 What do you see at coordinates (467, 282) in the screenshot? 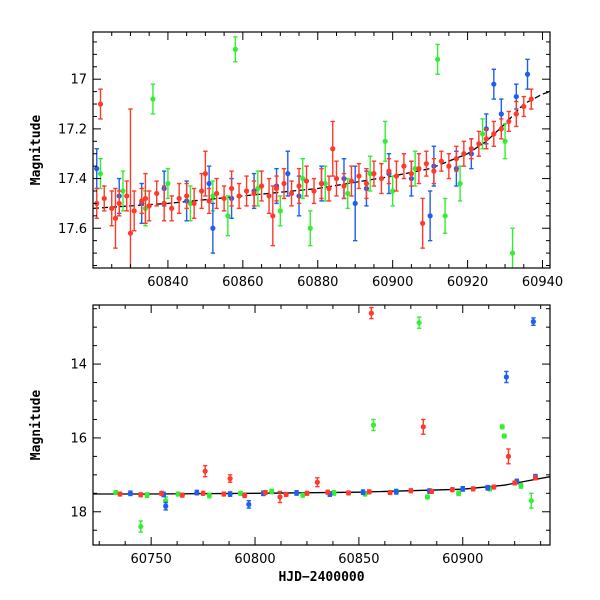
I see `x-tick-label: 60920` at bounding box center [467, 282].